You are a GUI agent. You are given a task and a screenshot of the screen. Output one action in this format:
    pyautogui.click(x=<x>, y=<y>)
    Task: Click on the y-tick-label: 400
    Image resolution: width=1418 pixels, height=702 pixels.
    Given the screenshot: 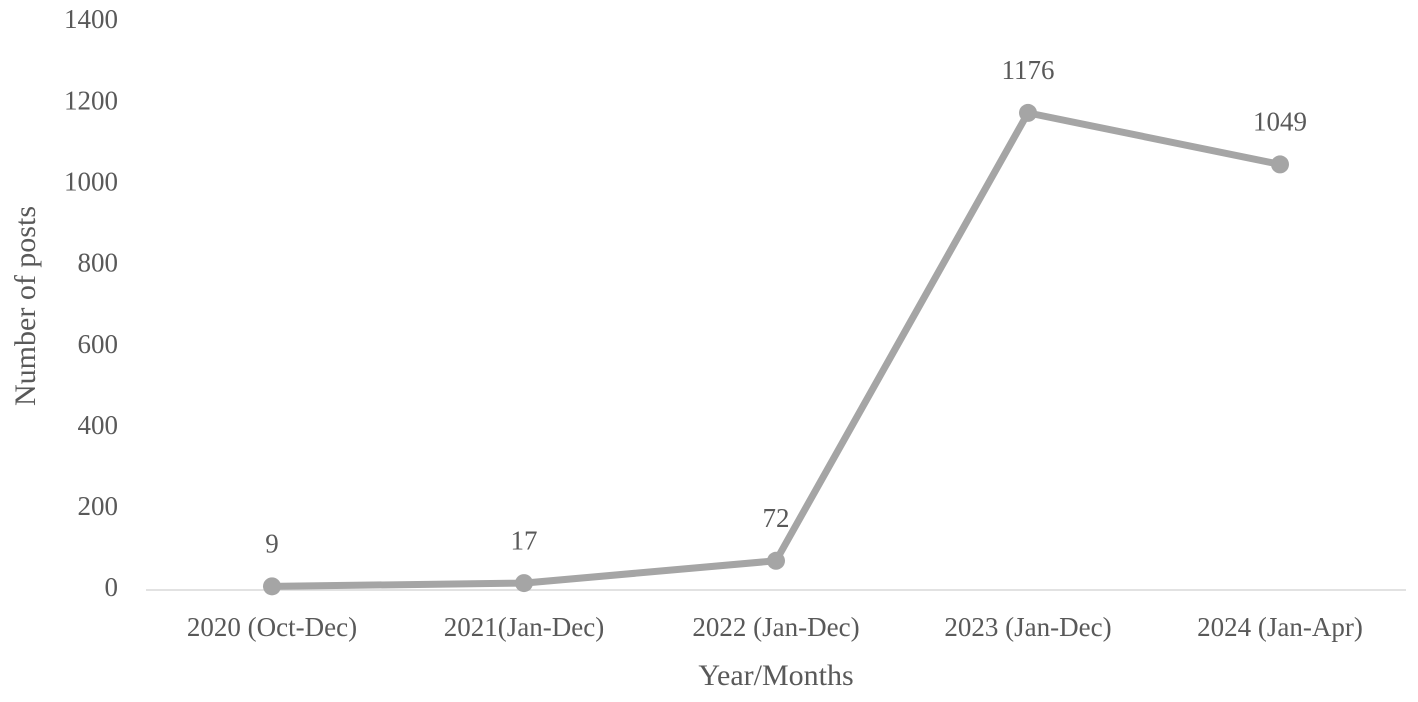 What is the action you would take?
    pyautogui.click(x=98, y=425)
    